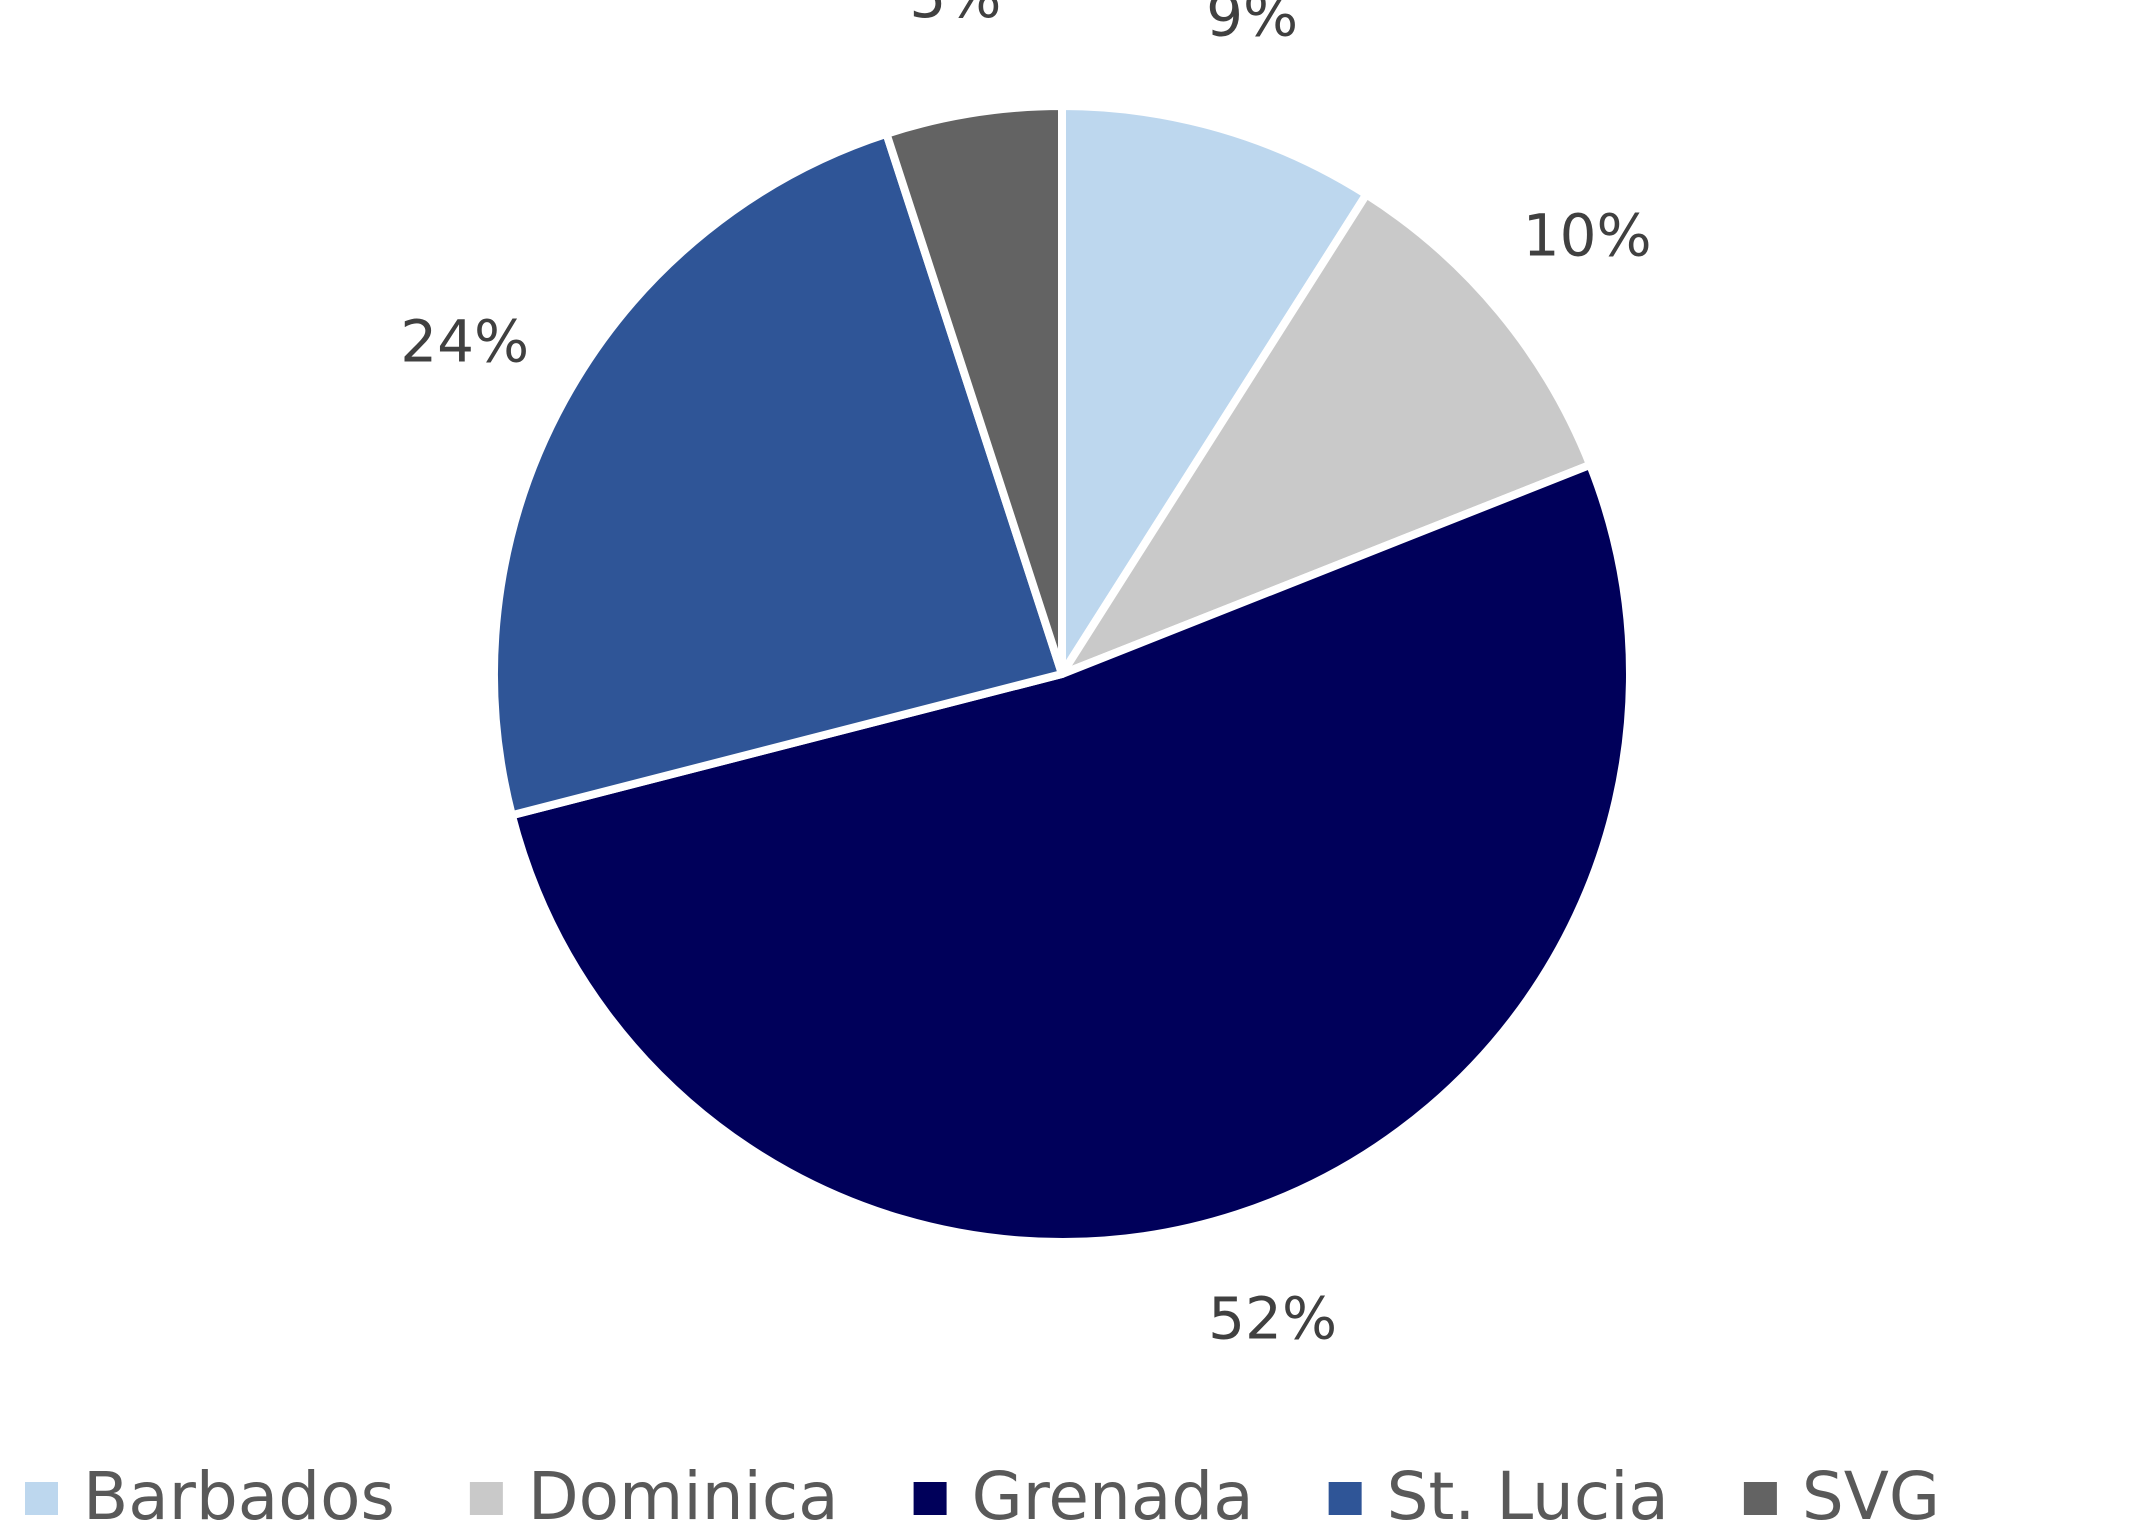 The width and height of the screenshot is (2144, 1539). What do you see at coordinates (239, 1496) in the screenshot?
I see `legend-label: Barbados` at bounding box center [239, 1496].